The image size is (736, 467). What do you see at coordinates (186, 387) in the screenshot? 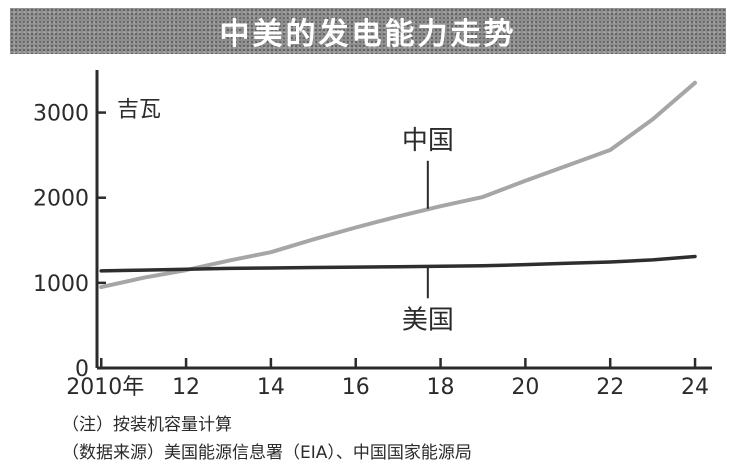
I see `x-tick-label: 12` at bounding box center [186, 387].